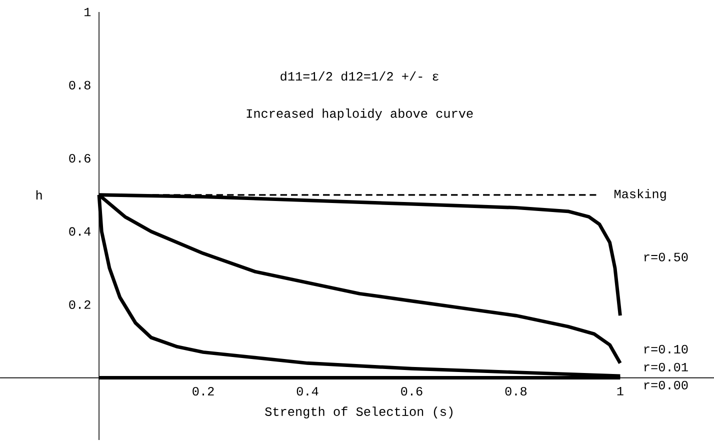  I want to click on text: r=0.50, so click(666, 257).